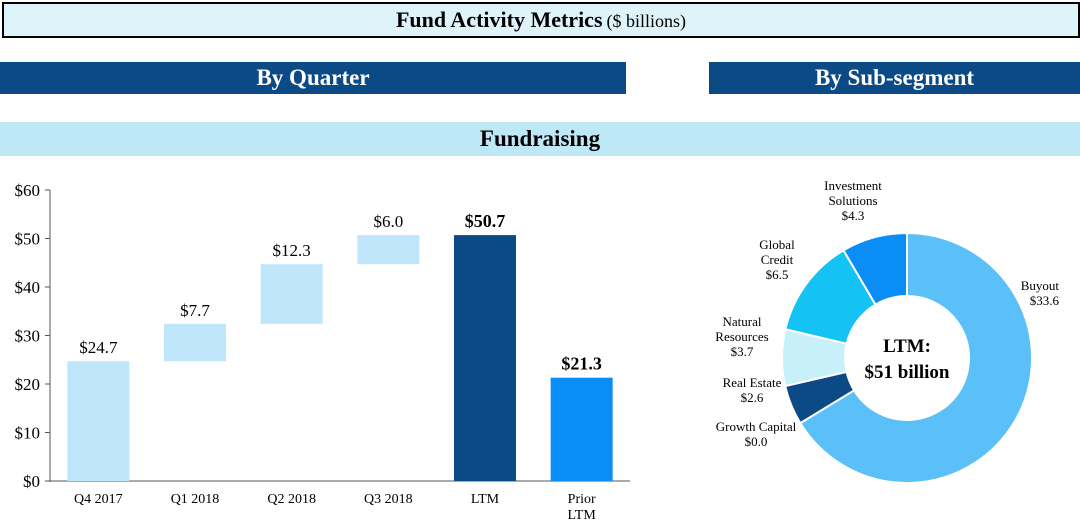 Image resolution: width=1080 pixels, height=522 pixels. What do you see at coordinates (388, 250) in the screenshot?
I see `bar-q3-2018` at bounding box center [388, 250].